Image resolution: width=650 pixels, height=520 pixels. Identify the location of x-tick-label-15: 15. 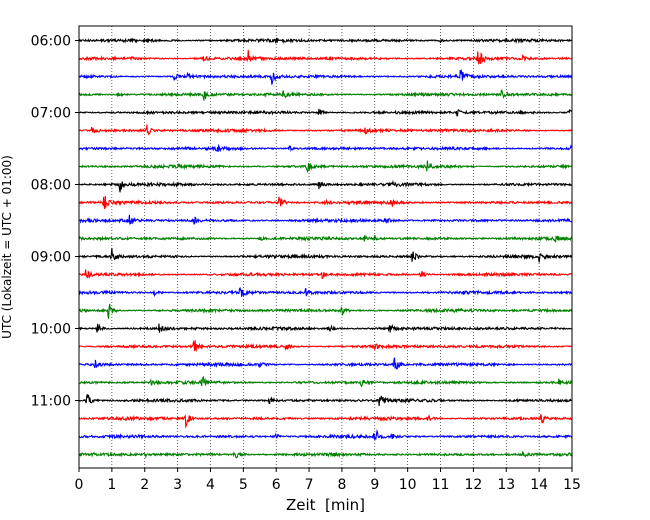
(572, 485).